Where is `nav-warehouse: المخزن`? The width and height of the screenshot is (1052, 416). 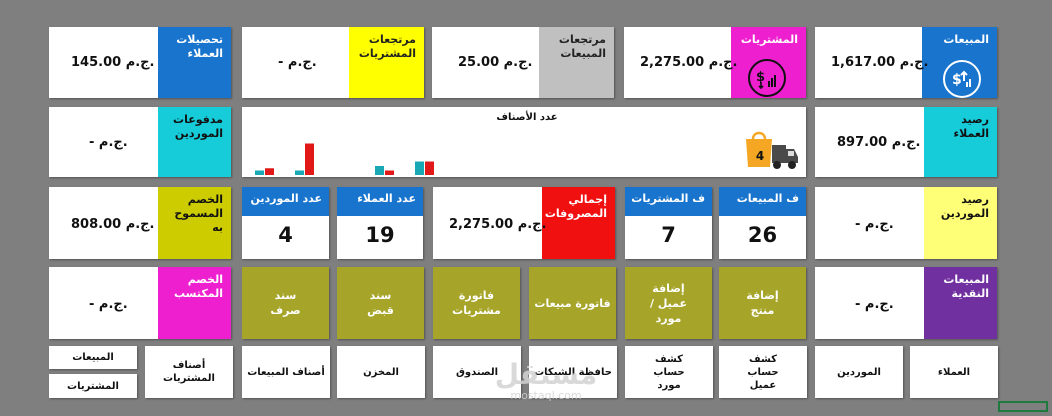
nav-warehouse: المخزن is located at coordinates (381, 372).